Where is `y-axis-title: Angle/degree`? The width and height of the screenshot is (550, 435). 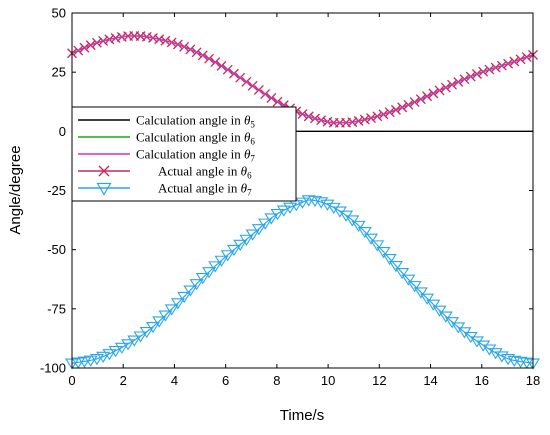 y-axis-title: Angle/degree is located at coordinates (15, 189).